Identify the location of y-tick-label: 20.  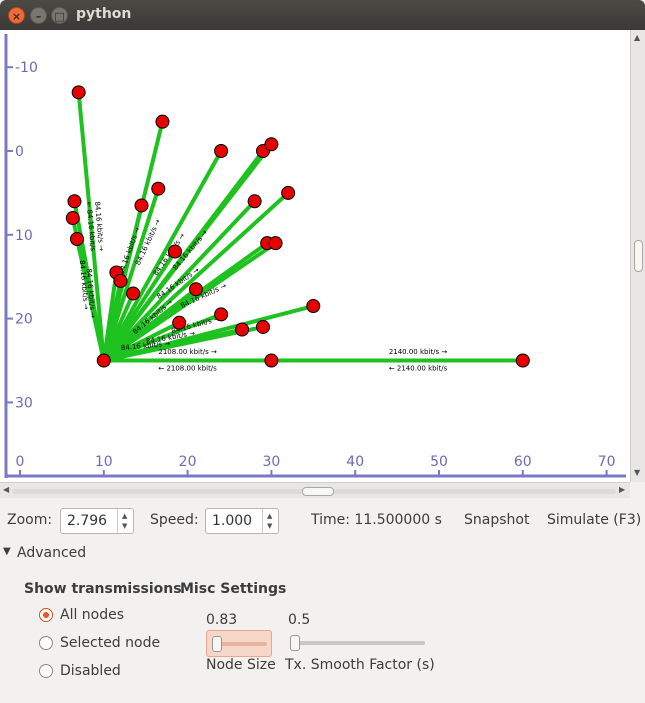
(24, 320).